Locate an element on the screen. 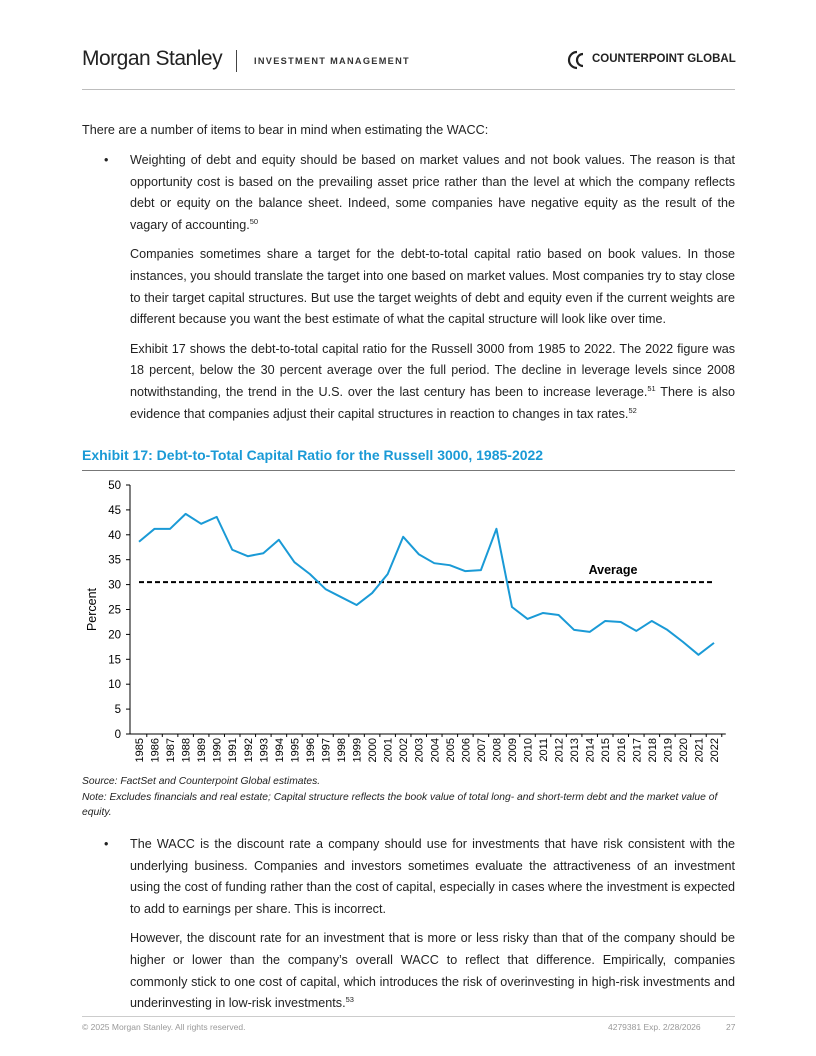  y-tick-label: 20 is located at coordinates (114, 635).